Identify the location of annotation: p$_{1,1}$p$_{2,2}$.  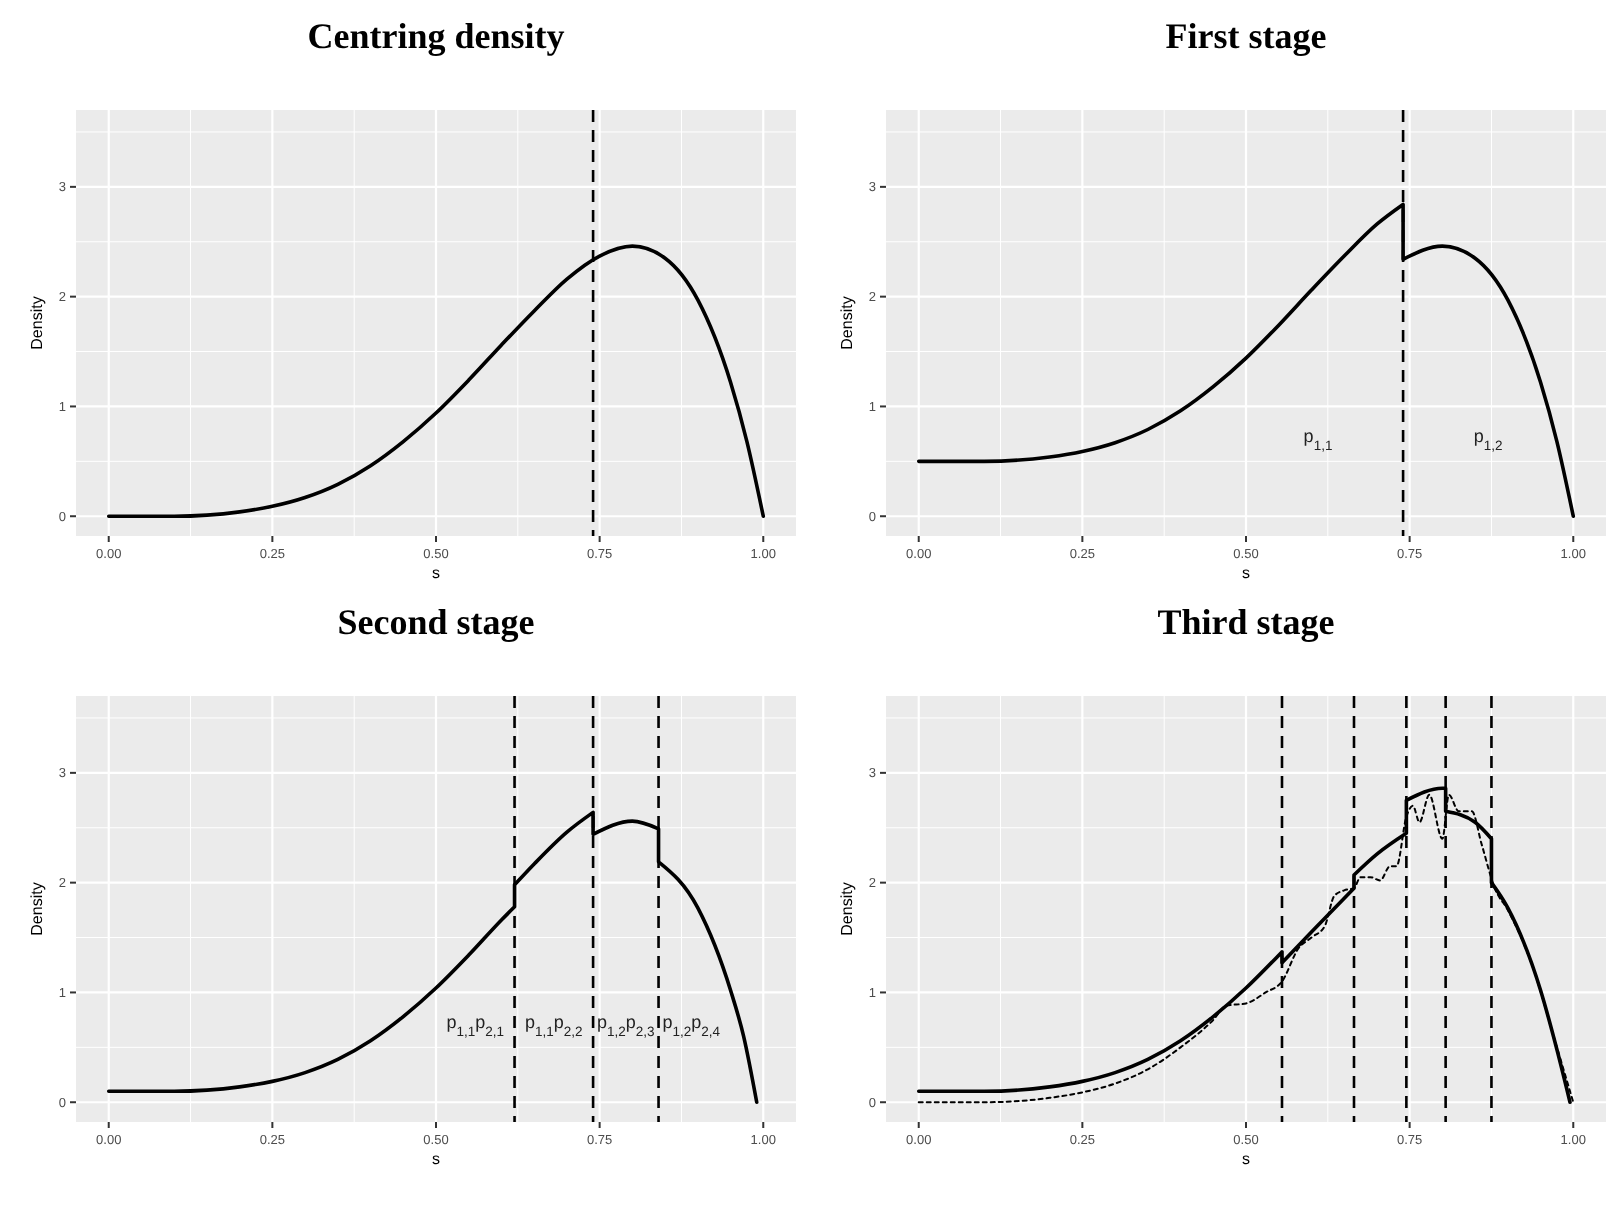
(554, 1026).